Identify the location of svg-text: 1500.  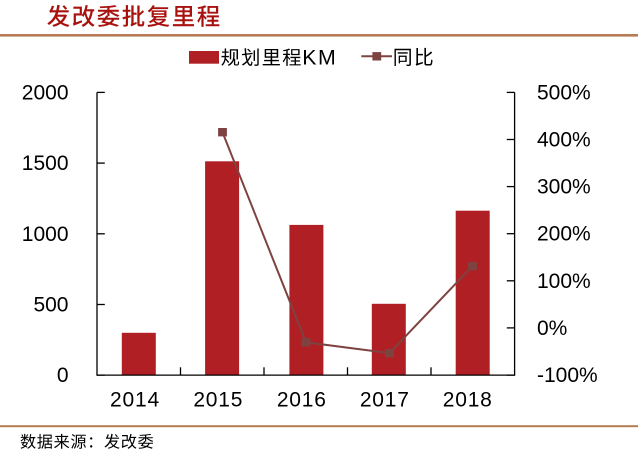
(45, 163).